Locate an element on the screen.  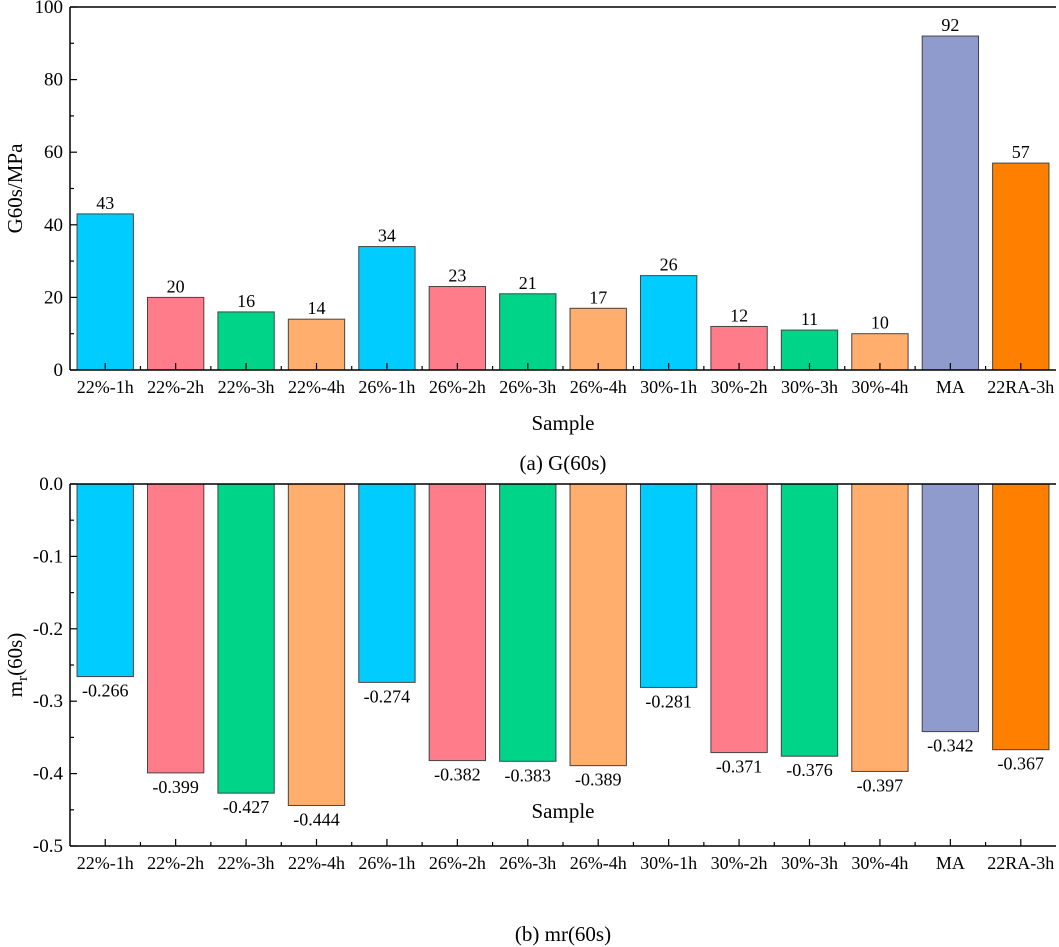
data-label: -0.342 is located at coordinates (950, 746).